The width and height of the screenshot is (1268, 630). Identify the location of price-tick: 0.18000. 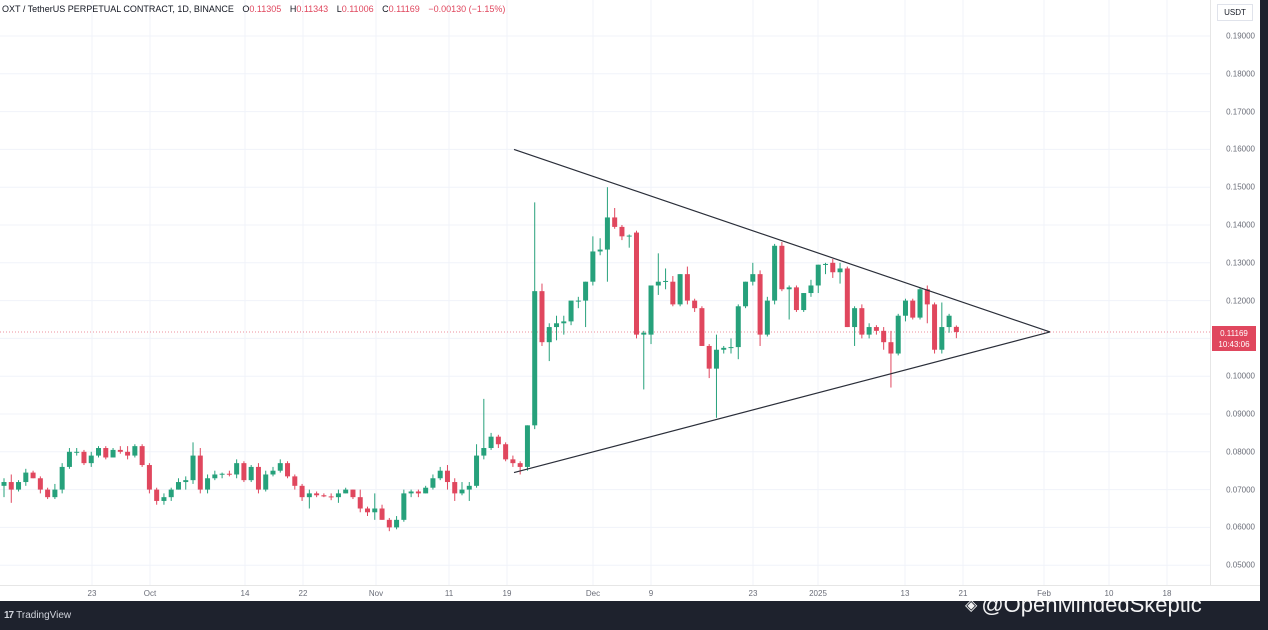
(1240, 74).